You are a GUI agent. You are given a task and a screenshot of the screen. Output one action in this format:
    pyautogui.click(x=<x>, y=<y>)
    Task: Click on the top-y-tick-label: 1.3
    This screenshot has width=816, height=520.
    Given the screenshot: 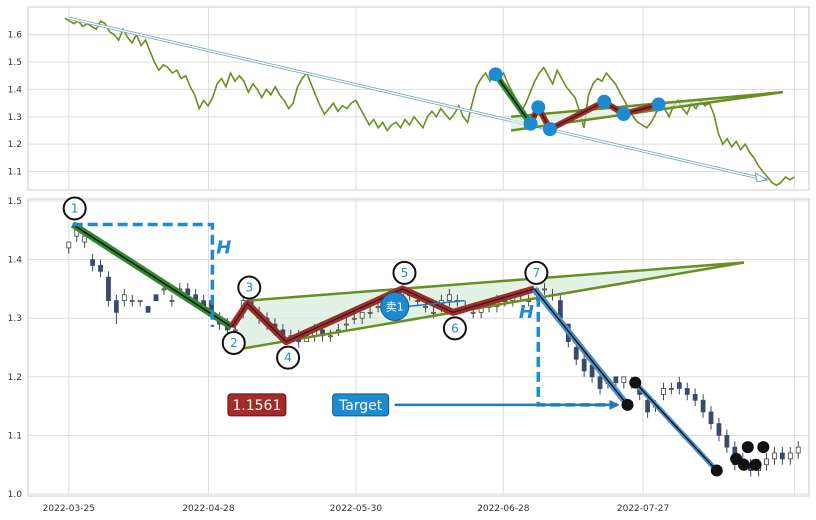 What is the action you would take?
    pyautogui.click(x=15, y=118)
    